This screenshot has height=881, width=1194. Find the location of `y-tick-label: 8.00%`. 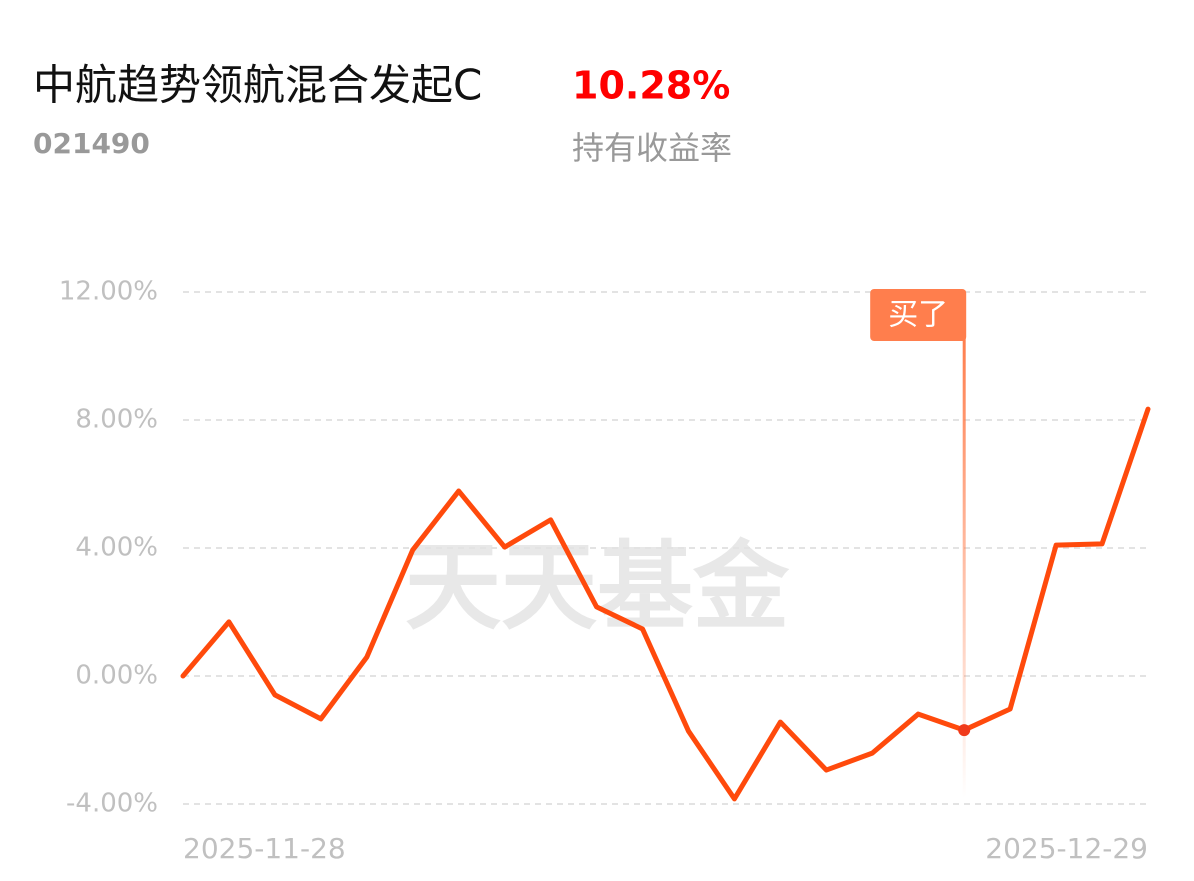

y-tick-label: 8.00% is located at coordinates (116, 420).